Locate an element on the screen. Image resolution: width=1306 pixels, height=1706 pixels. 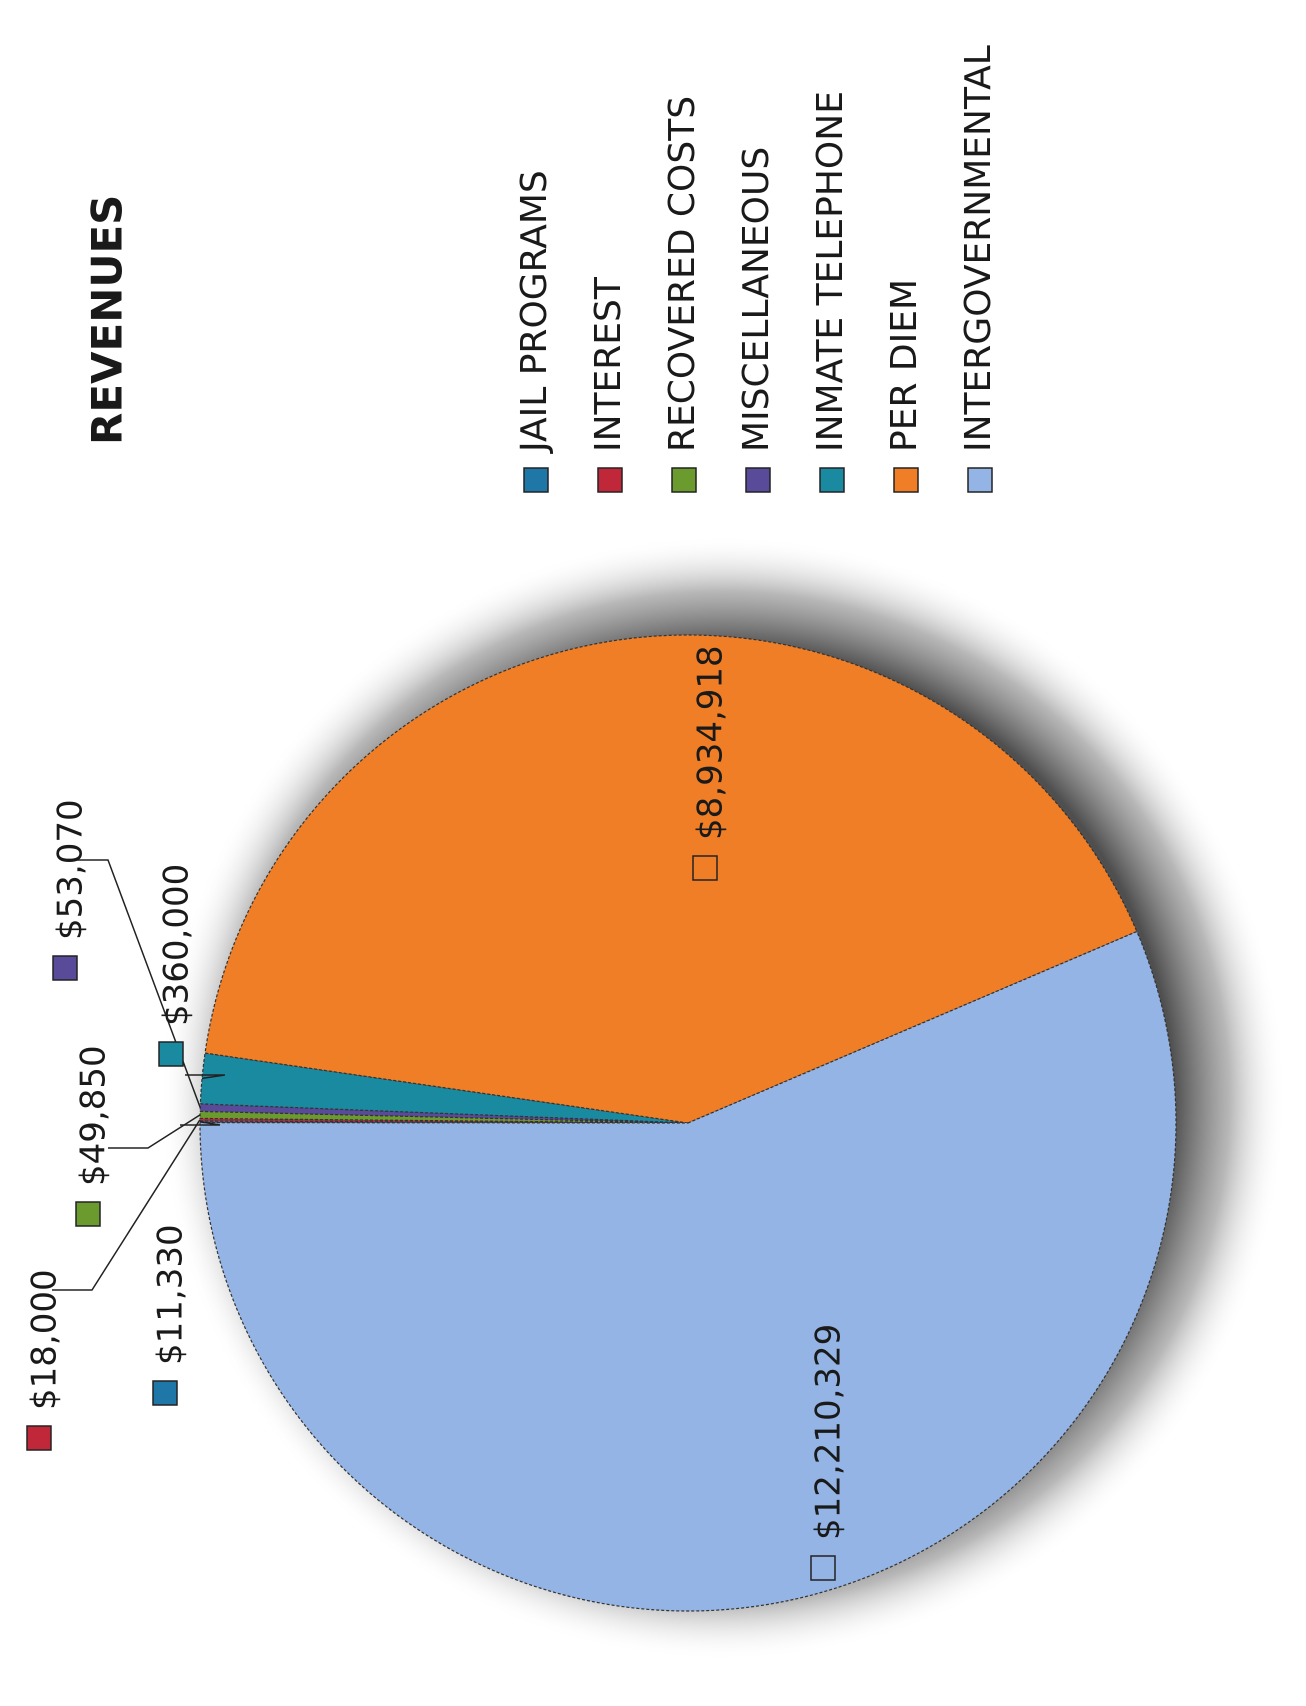
legend-entry: PER DIEM is located at coordinates (904, 365).